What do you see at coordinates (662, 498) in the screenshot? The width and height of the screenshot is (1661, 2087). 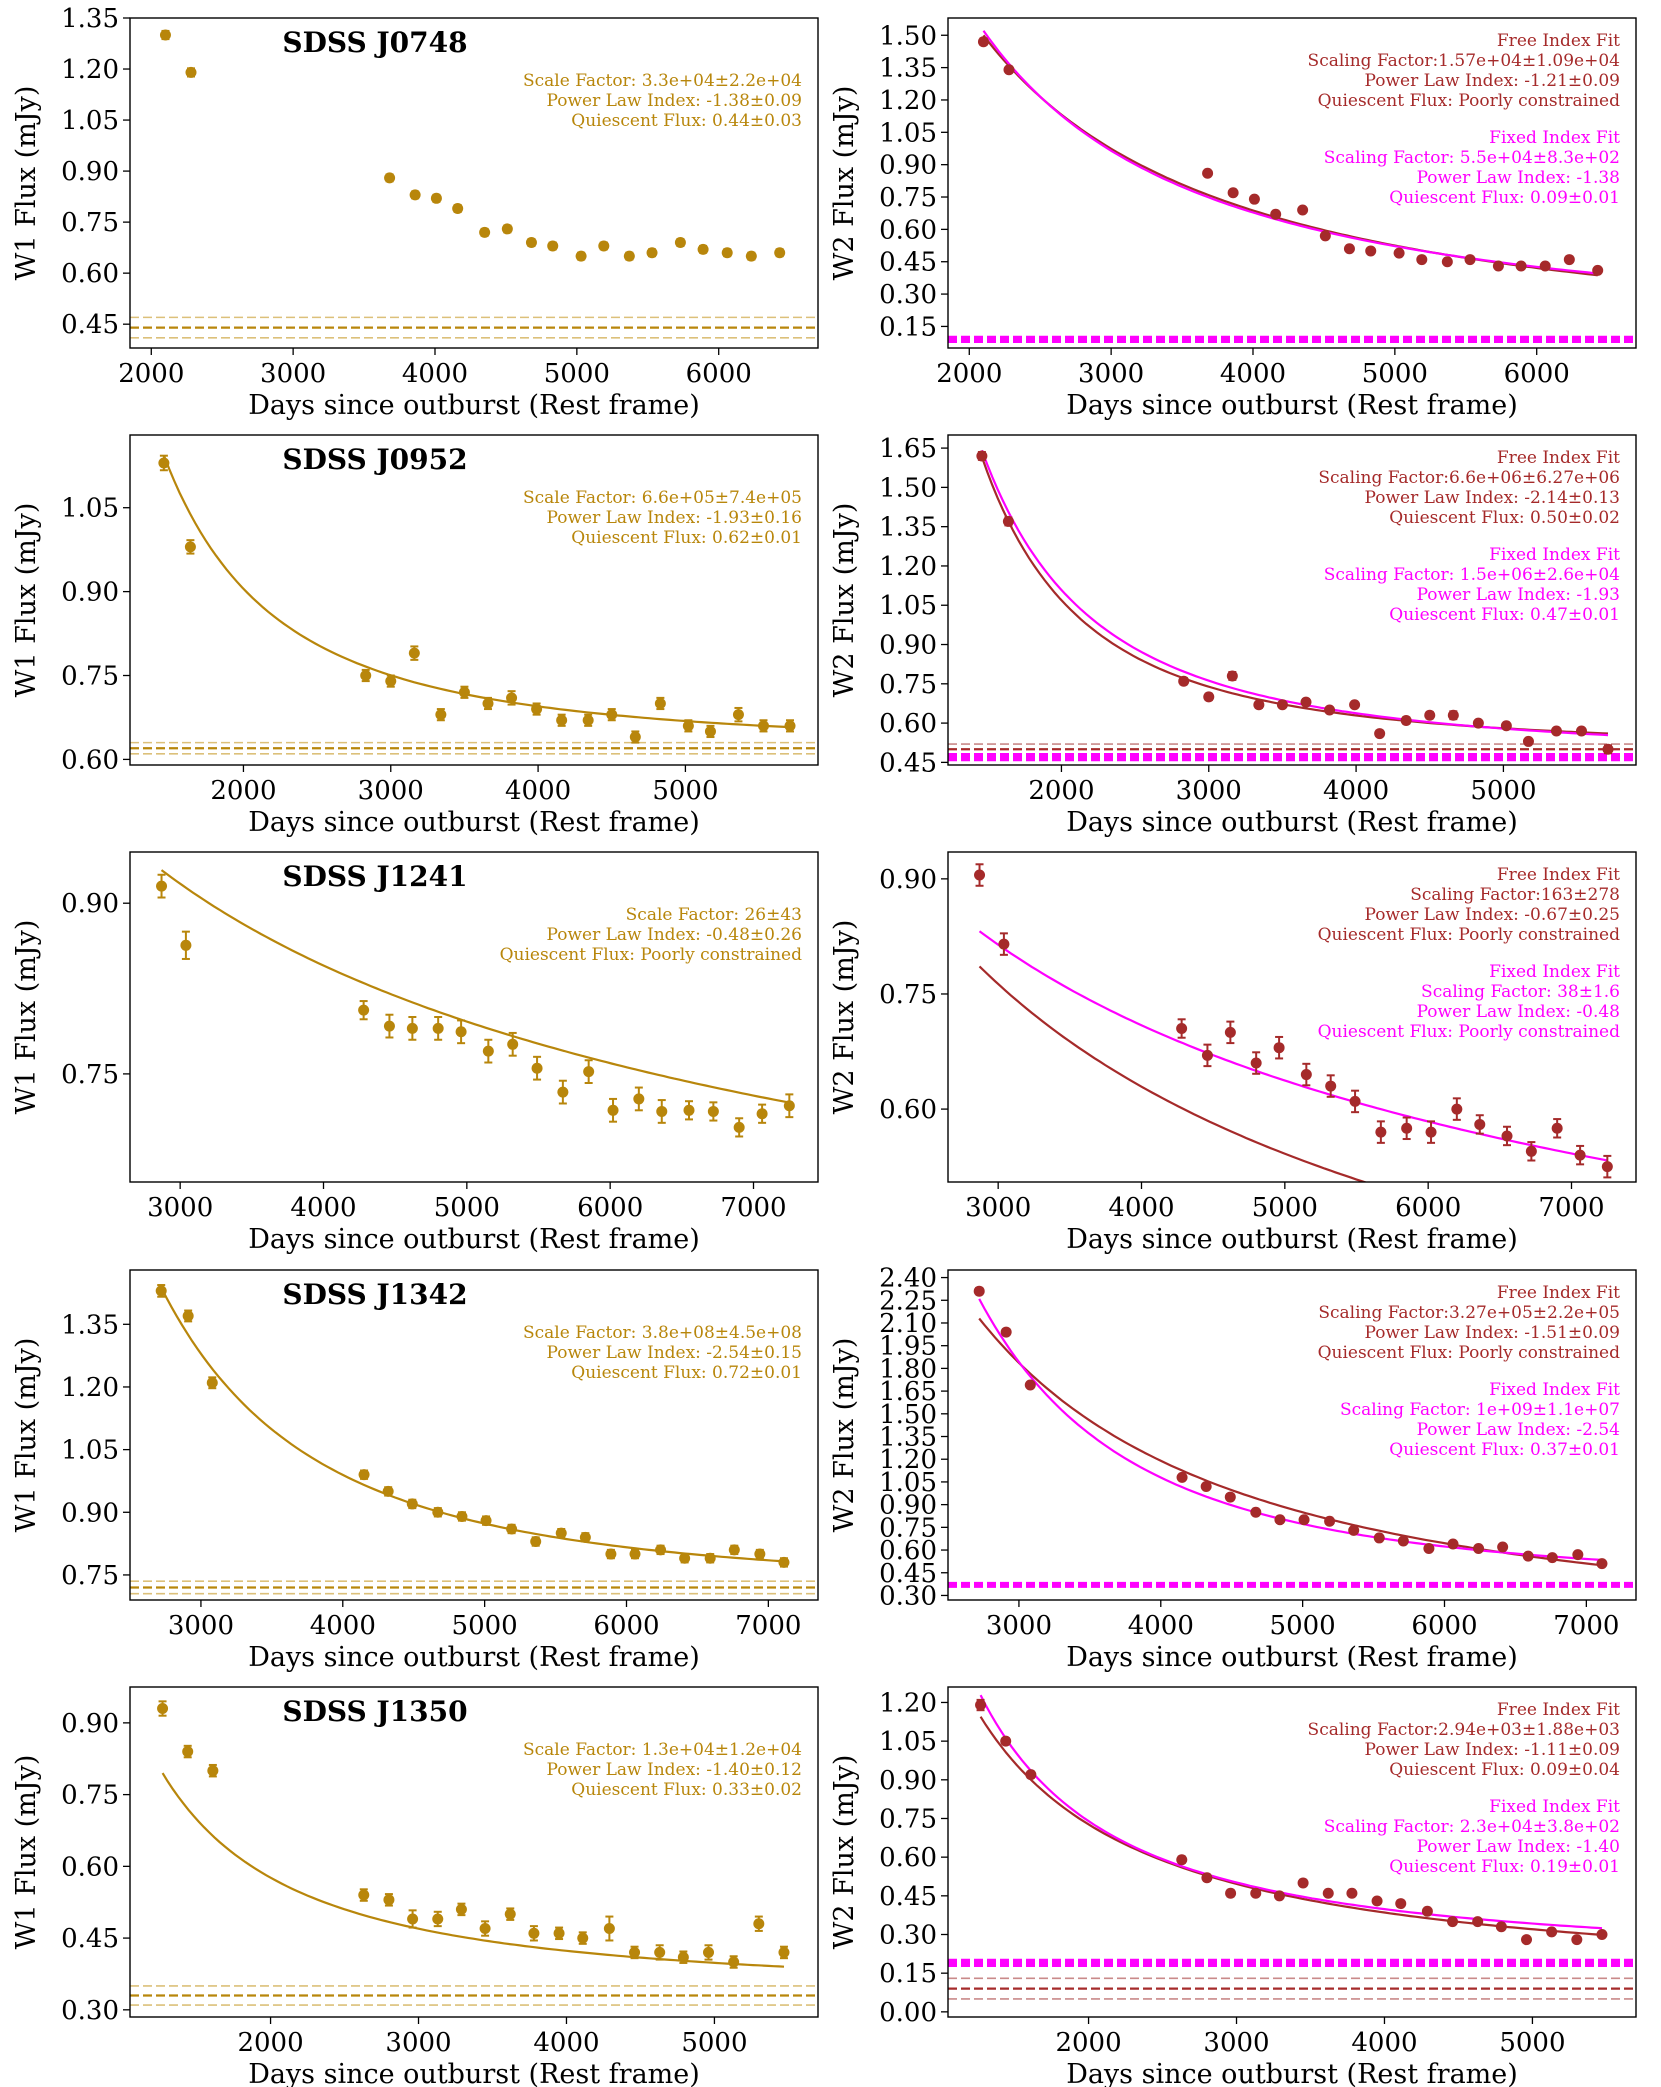 I see `annotation-line: Scale Factor: 6.6e+05±7.4e+05` at bounding box center [662, 498].